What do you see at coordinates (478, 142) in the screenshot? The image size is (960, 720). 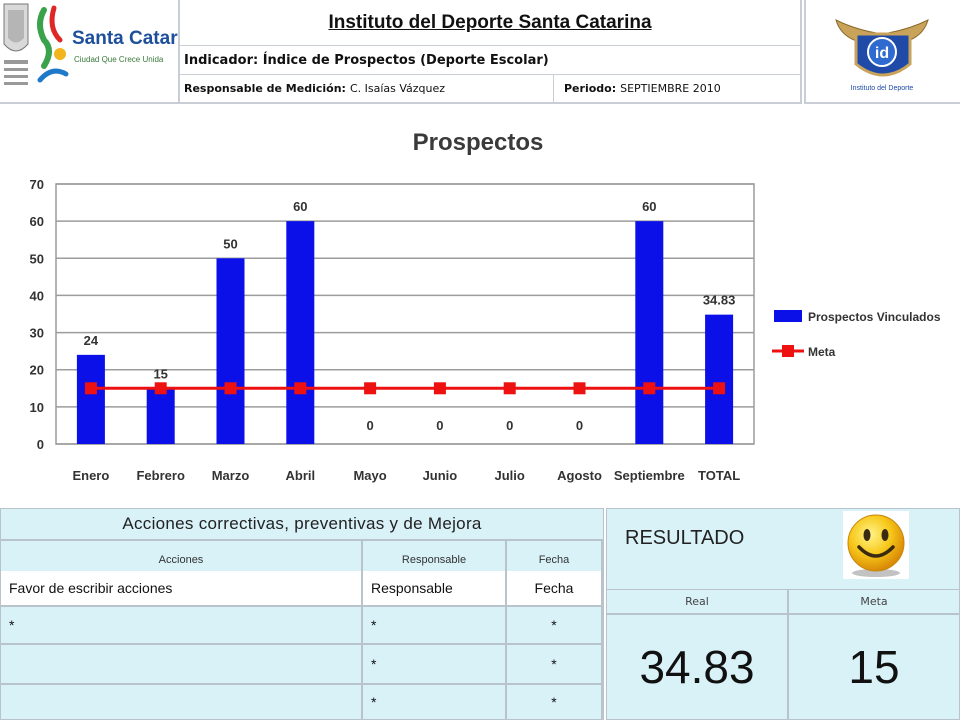 I see `chart-title: Prospectos` at bounding box center [478, 142].